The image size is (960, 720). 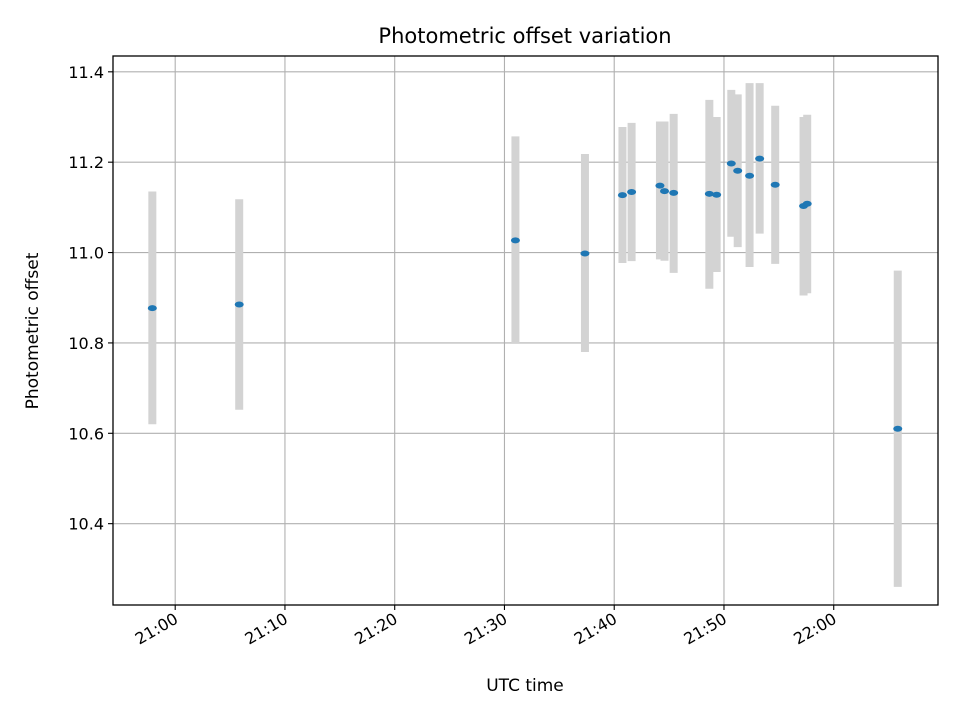 I want to click on y-tick-label: 10.8, so click(x=86, y=343).